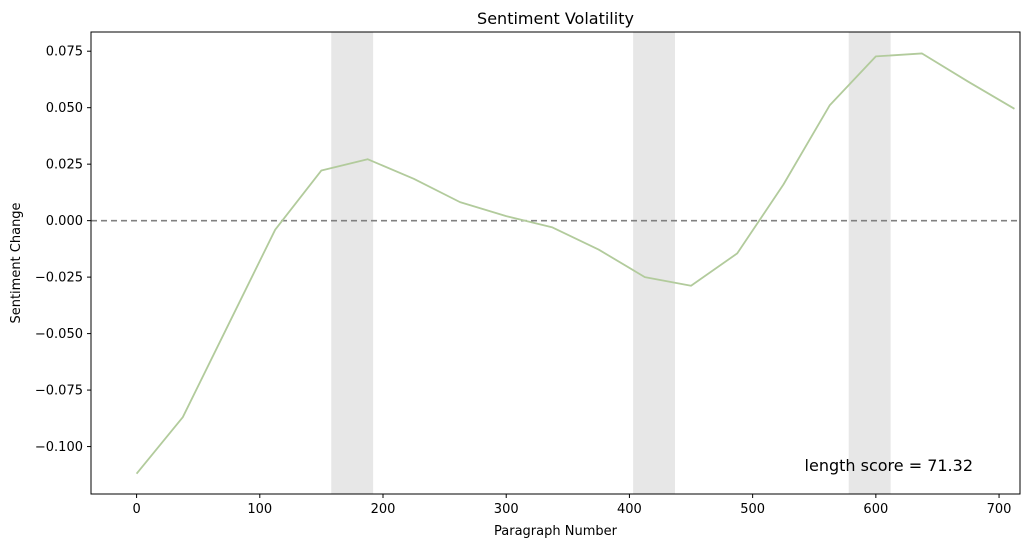 This screenshot has height=547, width=1030. I want to click on y-tick-label: 0.000, so click(64, 221).